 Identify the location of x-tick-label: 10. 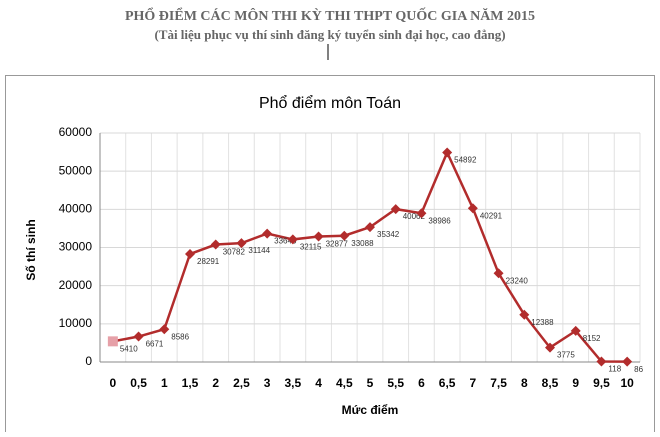
(627, 383).